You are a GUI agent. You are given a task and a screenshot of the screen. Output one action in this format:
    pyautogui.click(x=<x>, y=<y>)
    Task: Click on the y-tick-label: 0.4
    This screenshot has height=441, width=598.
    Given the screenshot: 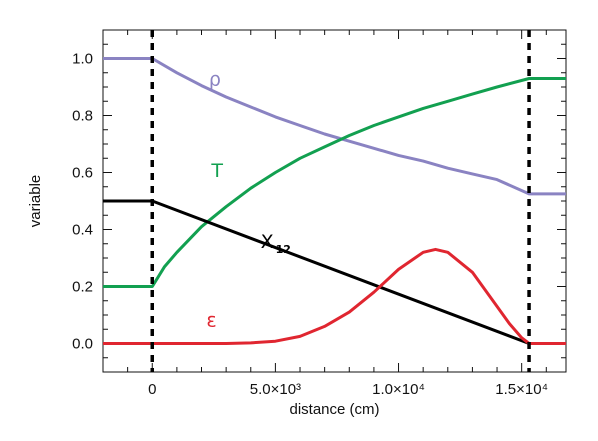 What is the action you would take?
    pyautogui.click(x=82, y=230)
    